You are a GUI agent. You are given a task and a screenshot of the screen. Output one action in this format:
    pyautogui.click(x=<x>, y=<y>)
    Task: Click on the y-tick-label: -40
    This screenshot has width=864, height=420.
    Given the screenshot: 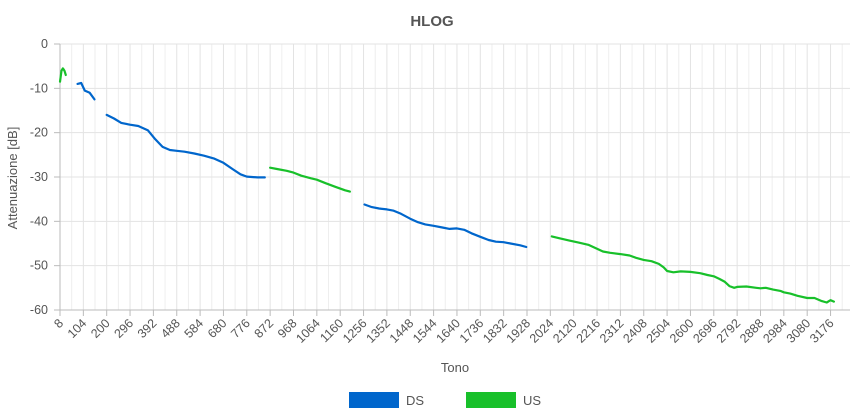 What is the action you would take?
    pyautogui.click(x=39, y=221)
    